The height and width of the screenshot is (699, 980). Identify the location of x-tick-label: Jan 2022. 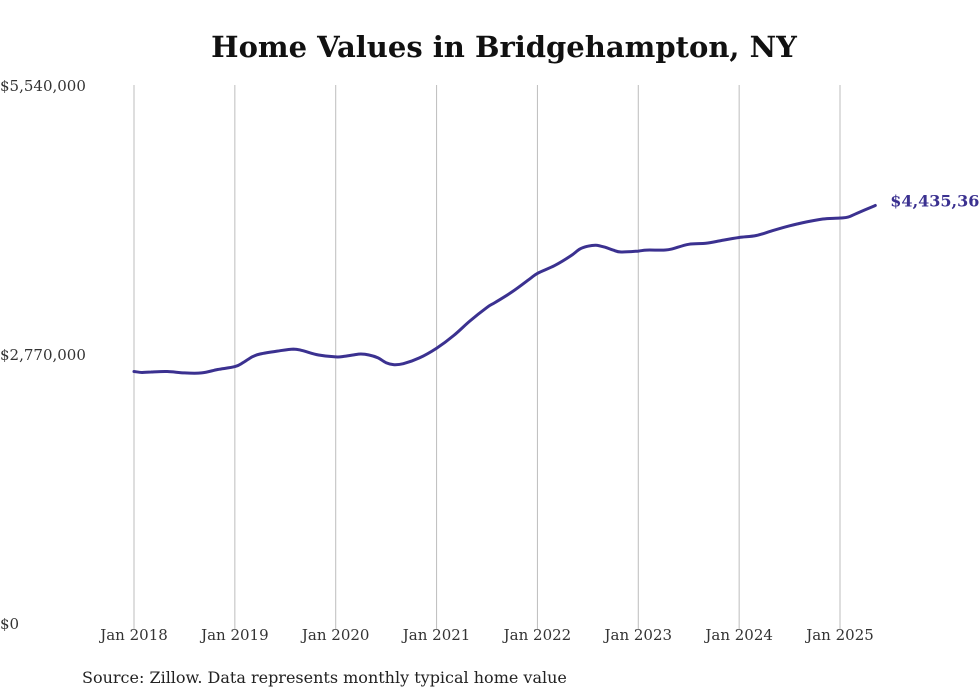
(537, 635).